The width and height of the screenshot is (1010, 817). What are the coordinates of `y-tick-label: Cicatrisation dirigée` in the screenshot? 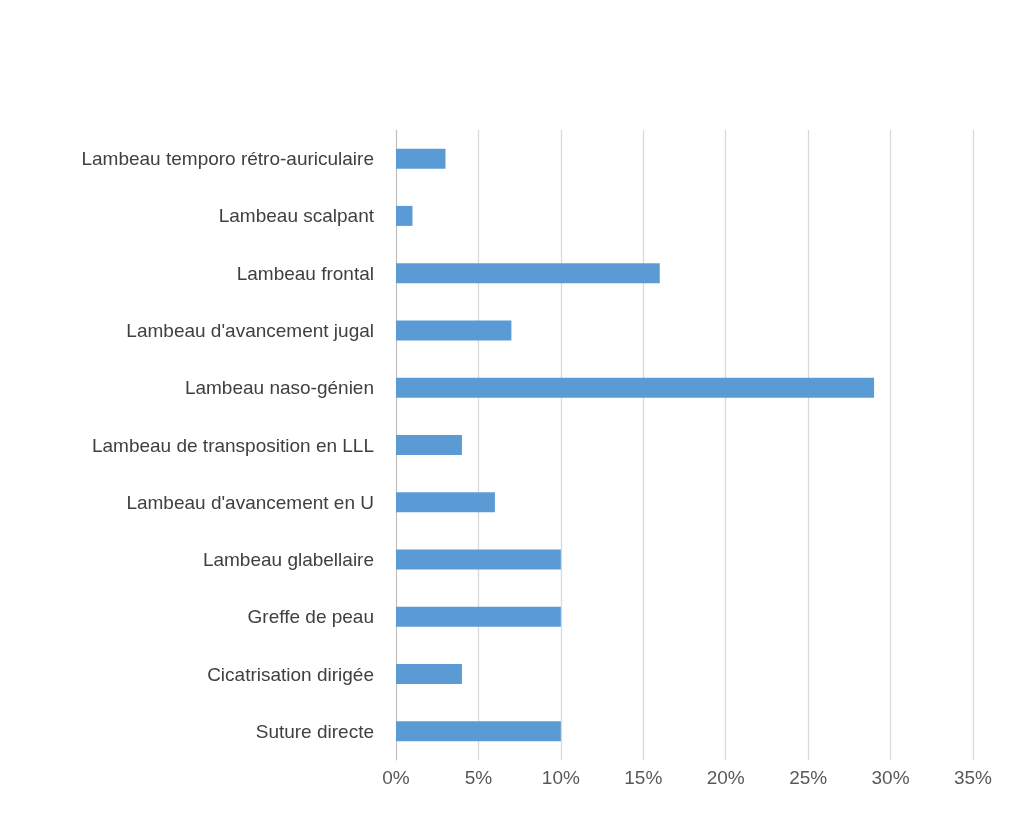 It's located at (290, 674).